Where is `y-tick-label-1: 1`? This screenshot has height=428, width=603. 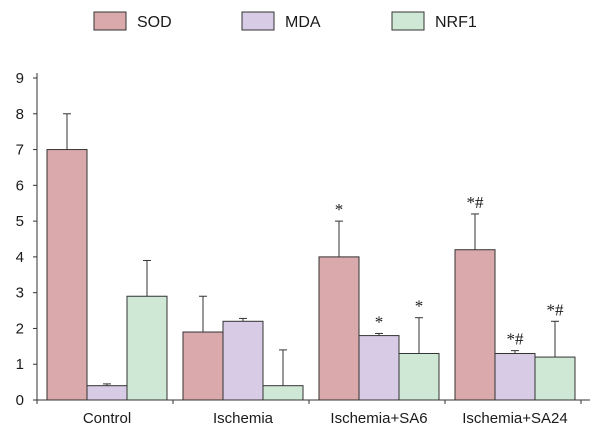 y-tick-label-1: 1 is located at coordinates (20, 364).